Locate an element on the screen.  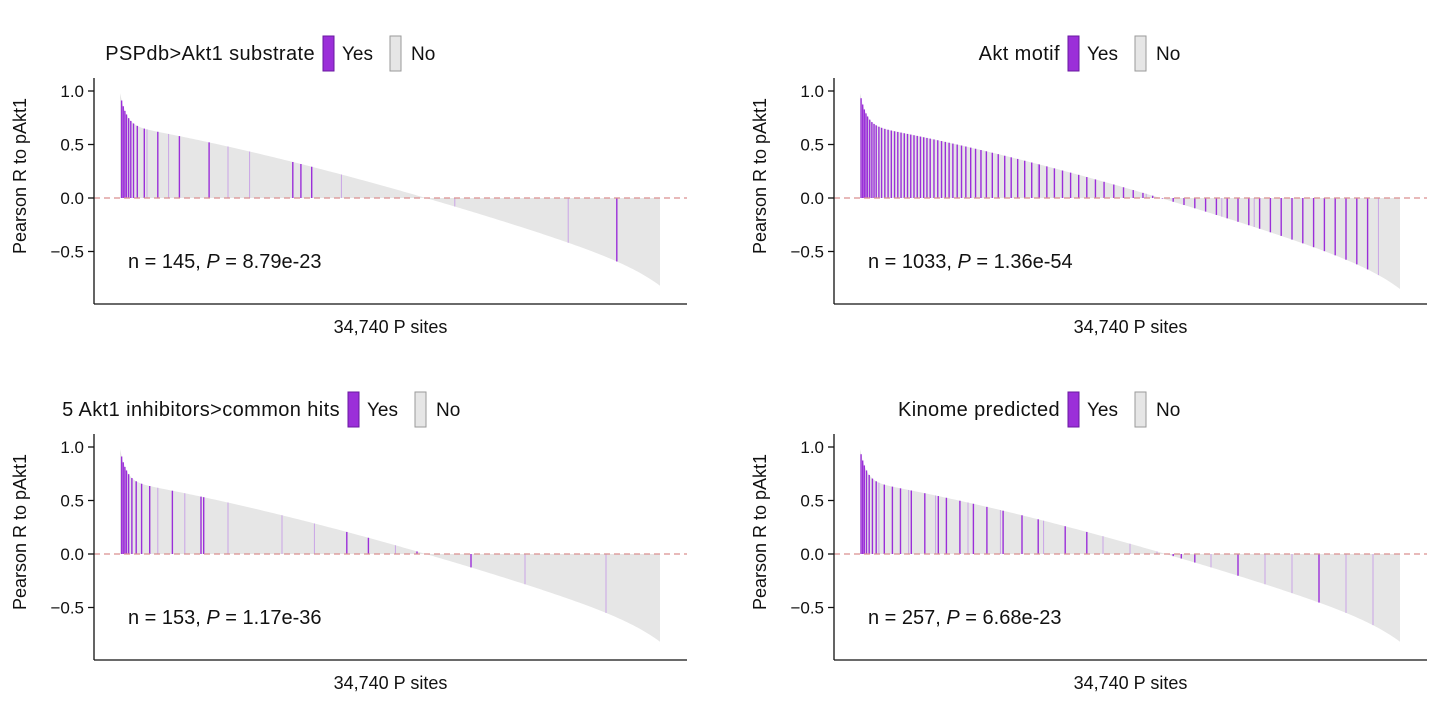
p-value: = 8.79e-23 is located at coordinates (271, 262).